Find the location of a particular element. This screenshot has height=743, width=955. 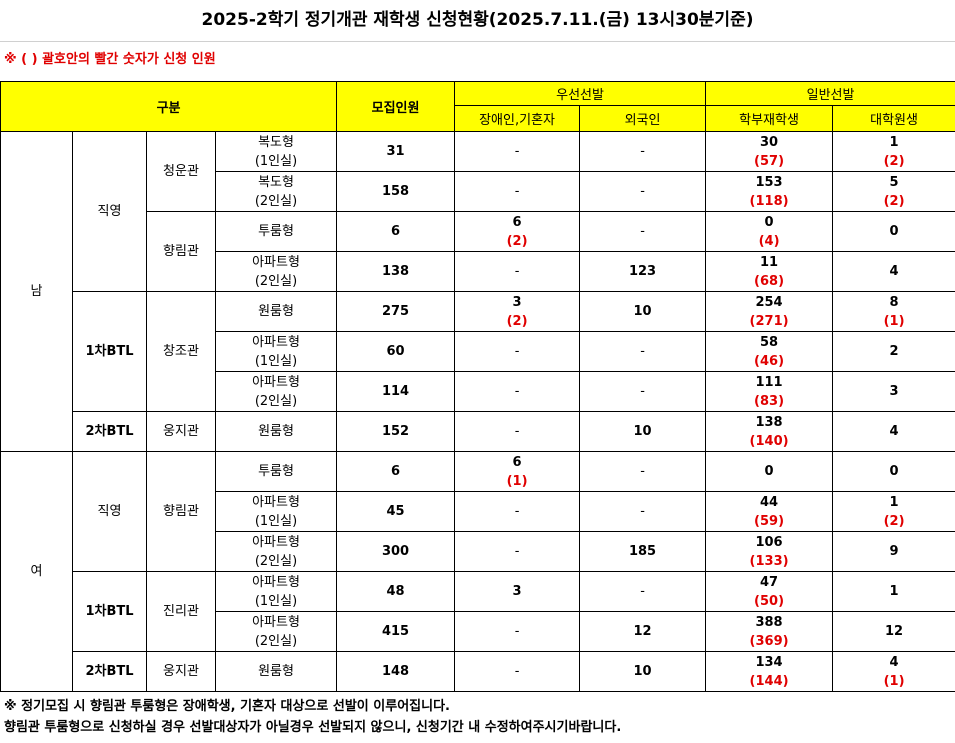

capacity-cell: 415 is located at coordinates (396, 631).